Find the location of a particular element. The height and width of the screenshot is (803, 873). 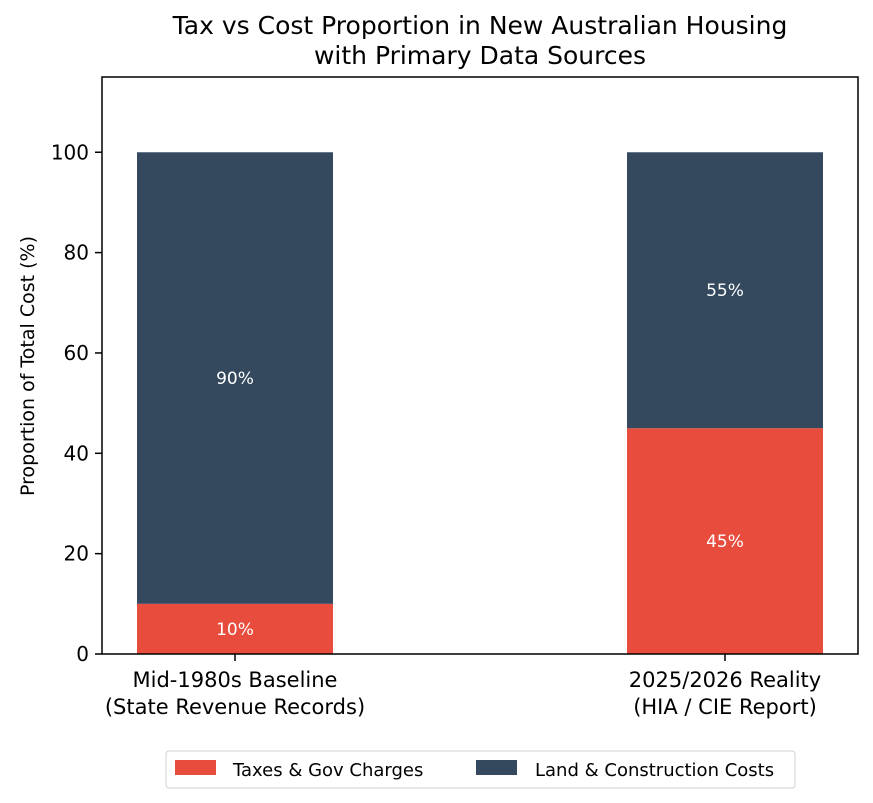

y-axis: 0 20 40 60 80 100 is located at coordinates (76, 403).